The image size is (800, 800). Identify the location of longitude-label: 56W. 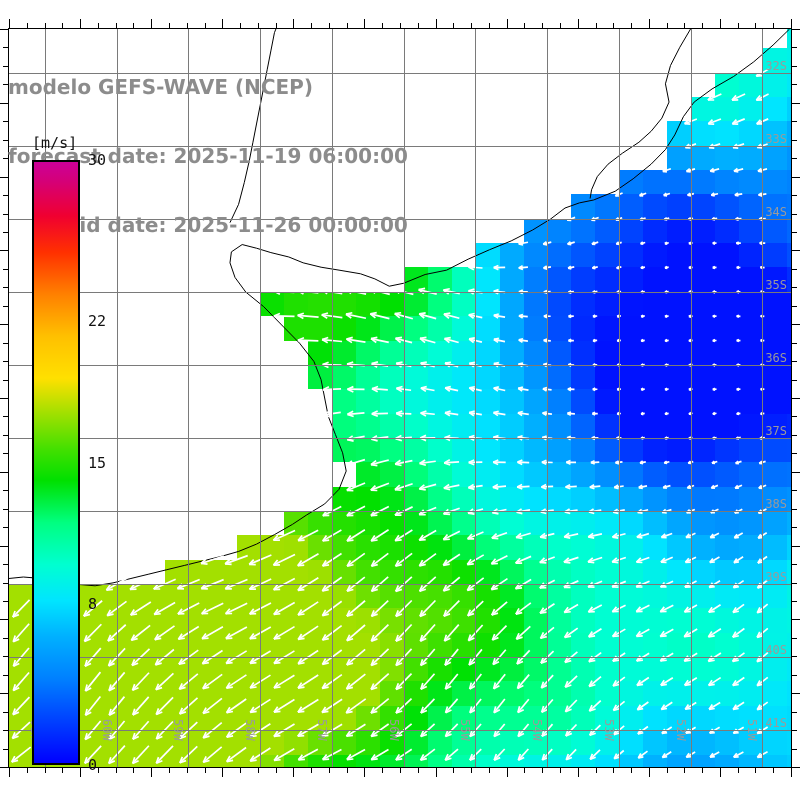
(393, 730).